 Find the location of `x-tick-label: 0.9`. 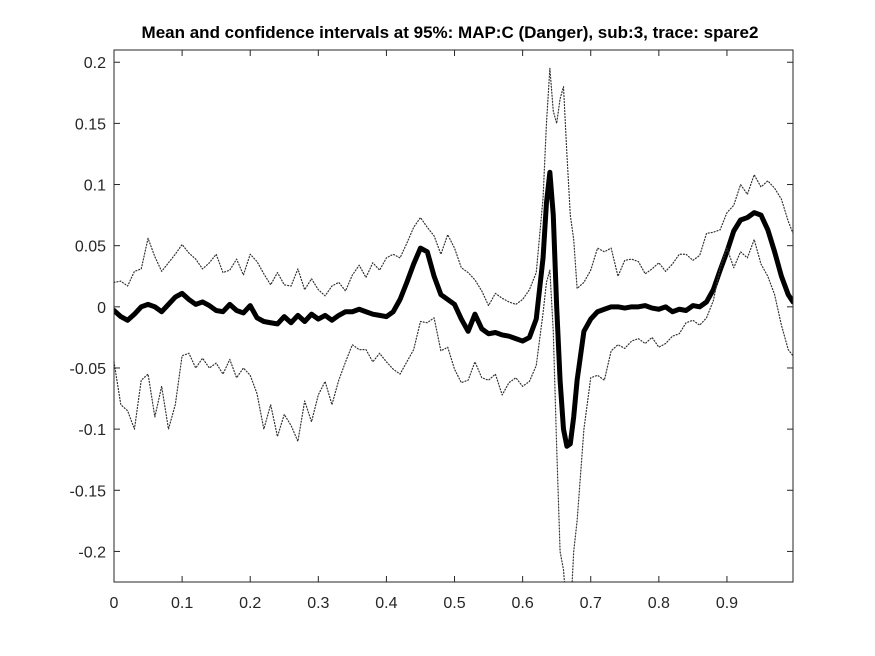

x-tick-label: 0.9 is located at coordinates (727, 603).